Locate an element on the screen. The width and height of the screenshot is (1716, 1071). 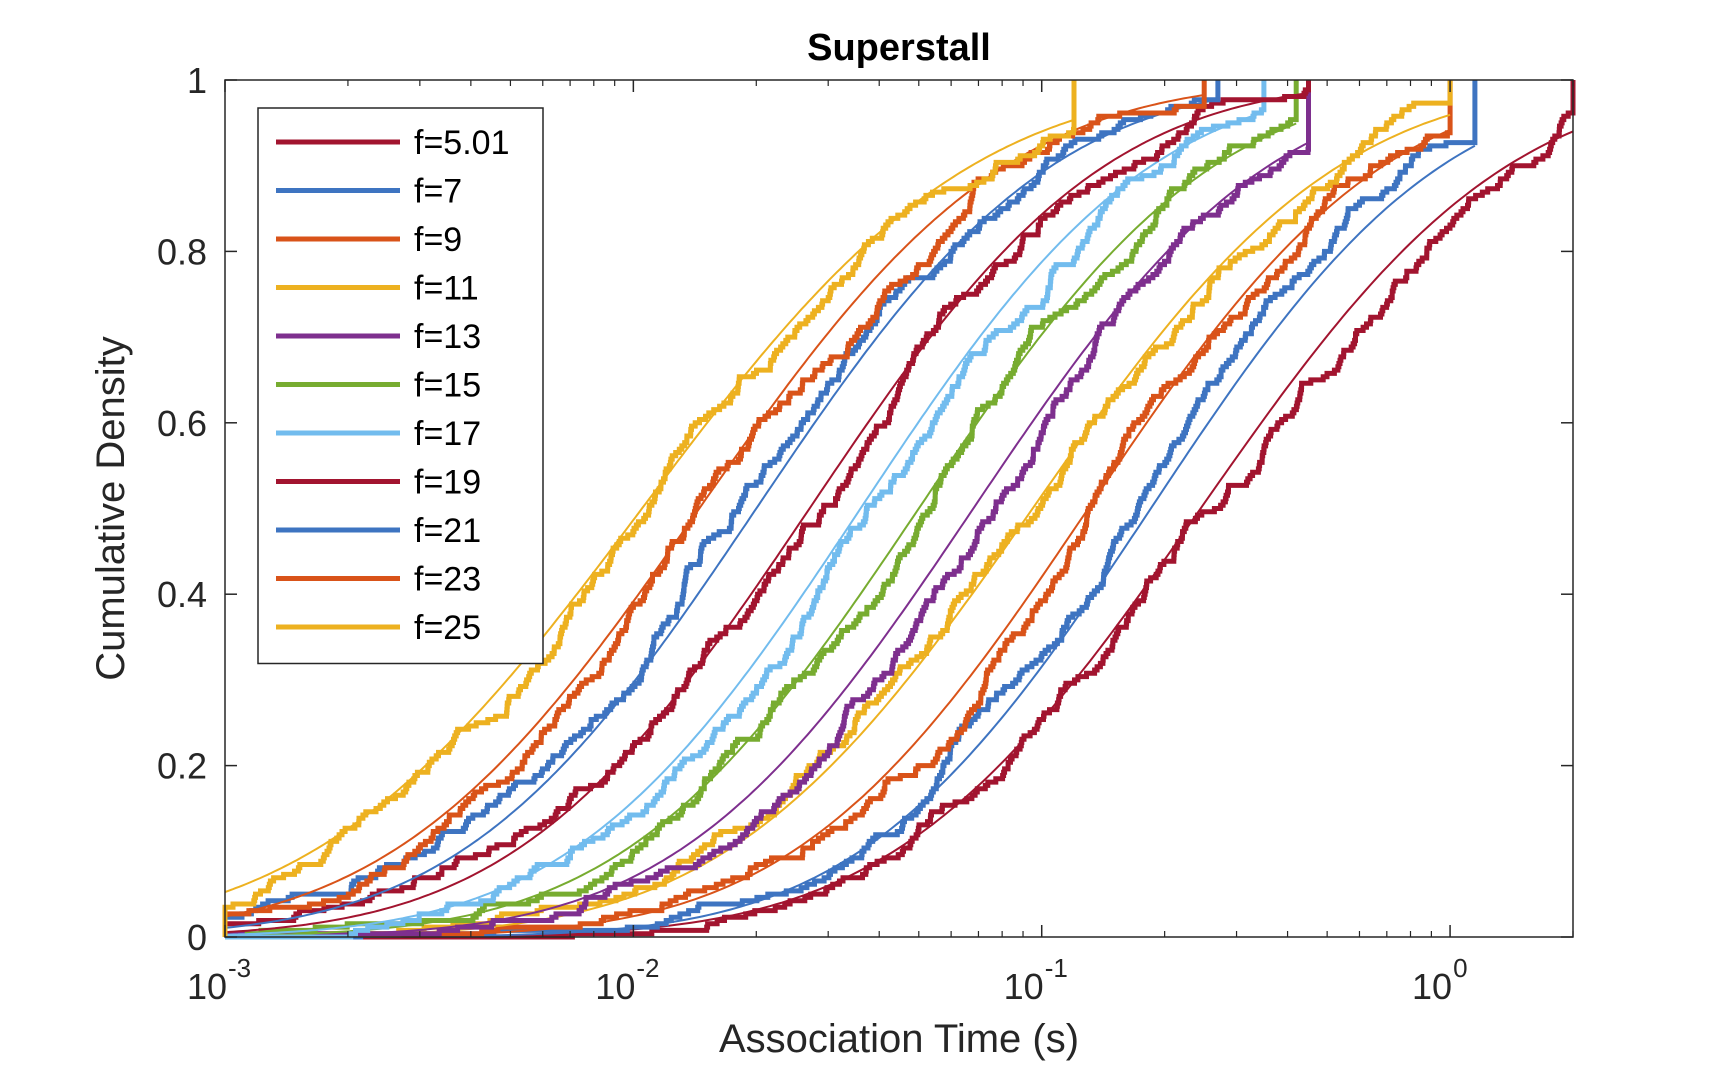
legend-label: f=11 is located at coordinates (446, 289).